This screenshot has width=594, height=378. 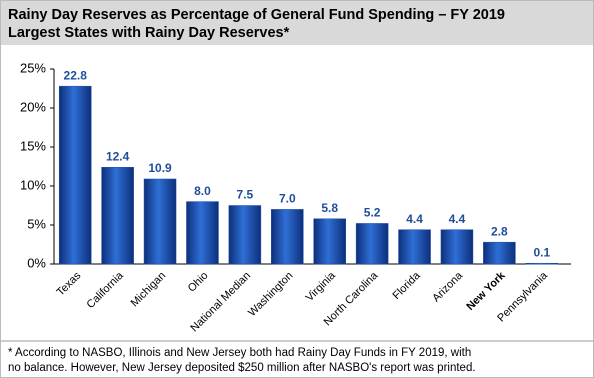 I want to click on y-tick-label: 25%, so click(x=33, y=67).